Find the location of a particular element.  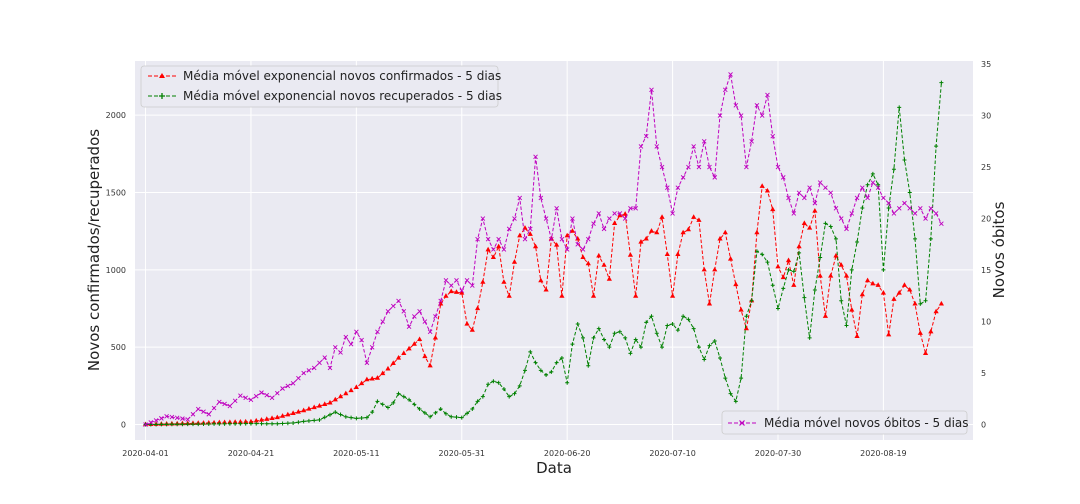

y-left-tick-label: 1000 is located at coordinates (116, 270).